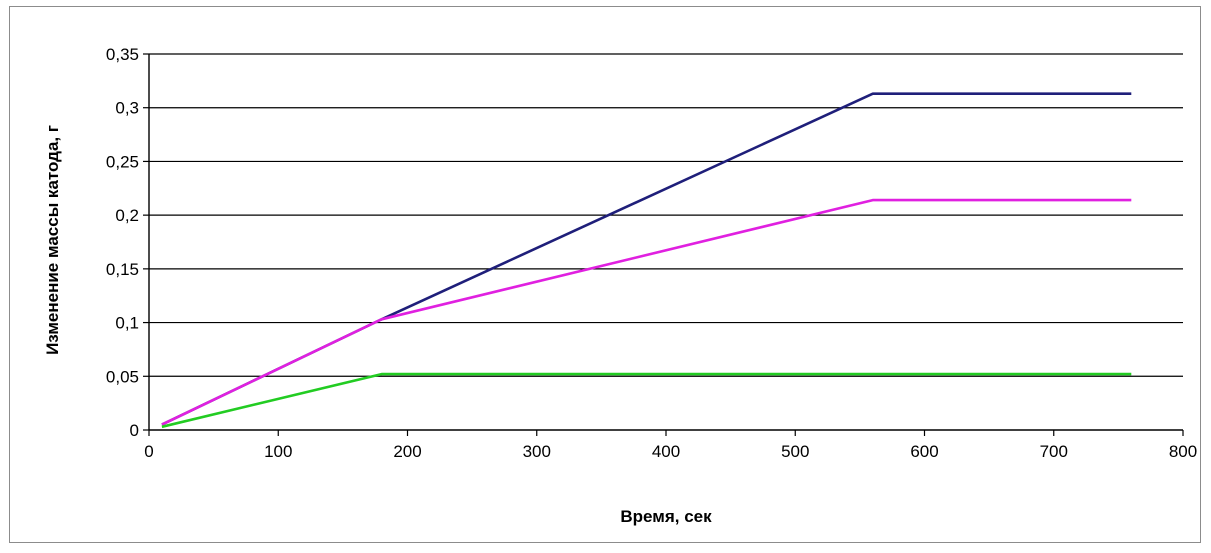 The width and height of the screenshot is (1211, 553). Describe the element at coordinates (127, 215) in the screenshot. I see `y-tick-label-4: 0,2` at that location.